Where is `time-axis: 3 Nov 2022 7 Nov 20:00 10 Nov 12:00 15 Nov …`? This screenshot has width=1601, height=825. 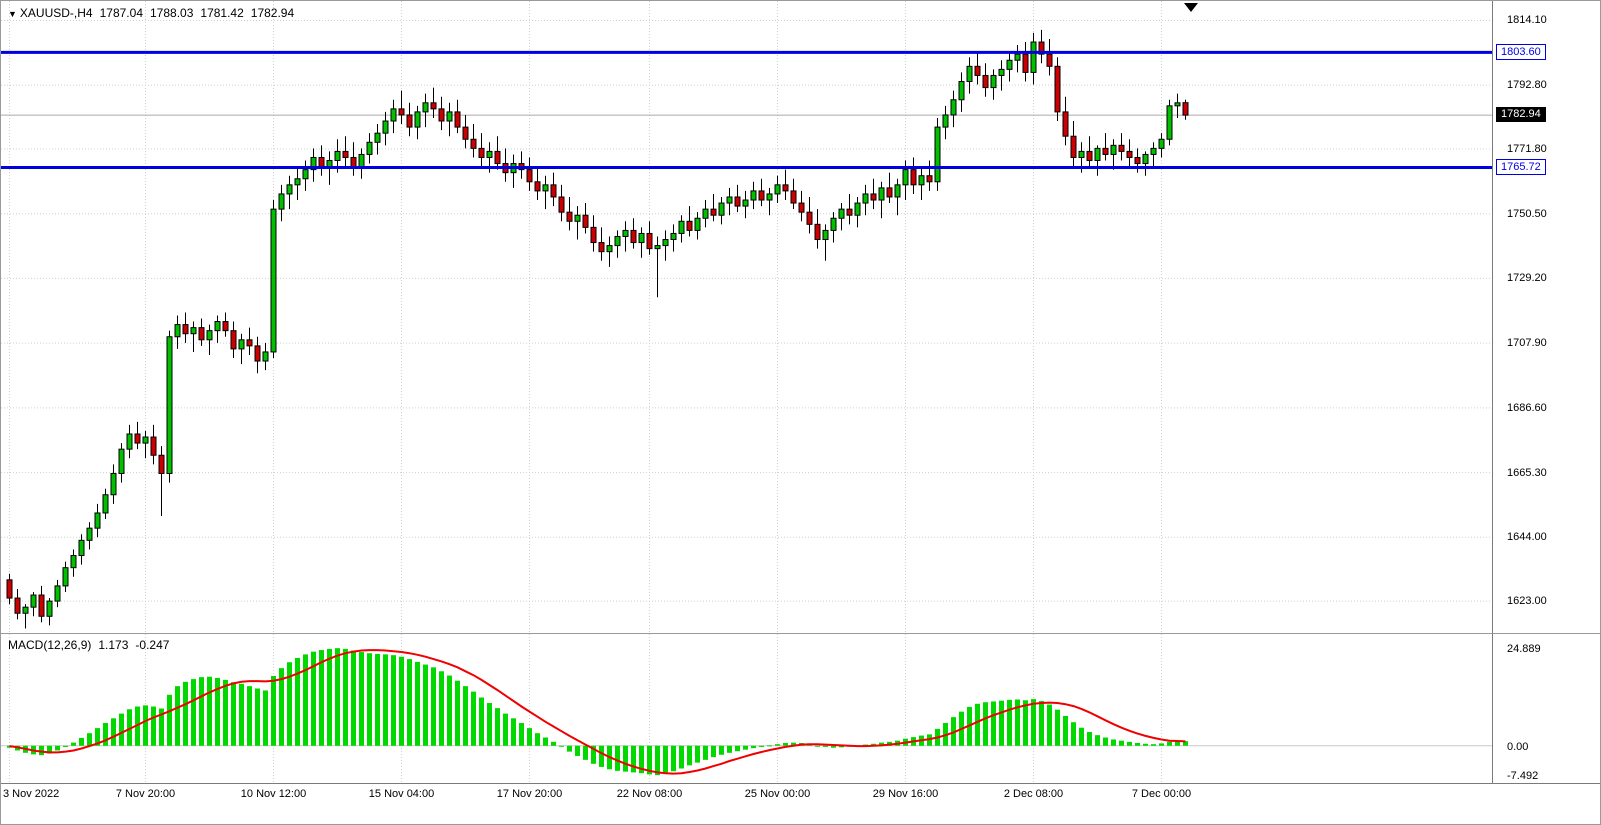 time-axis: 3 Nov 2022 7 Nov 20:00 10 Nov 12:00 15 Nov … is located at coordinates (800, 803).